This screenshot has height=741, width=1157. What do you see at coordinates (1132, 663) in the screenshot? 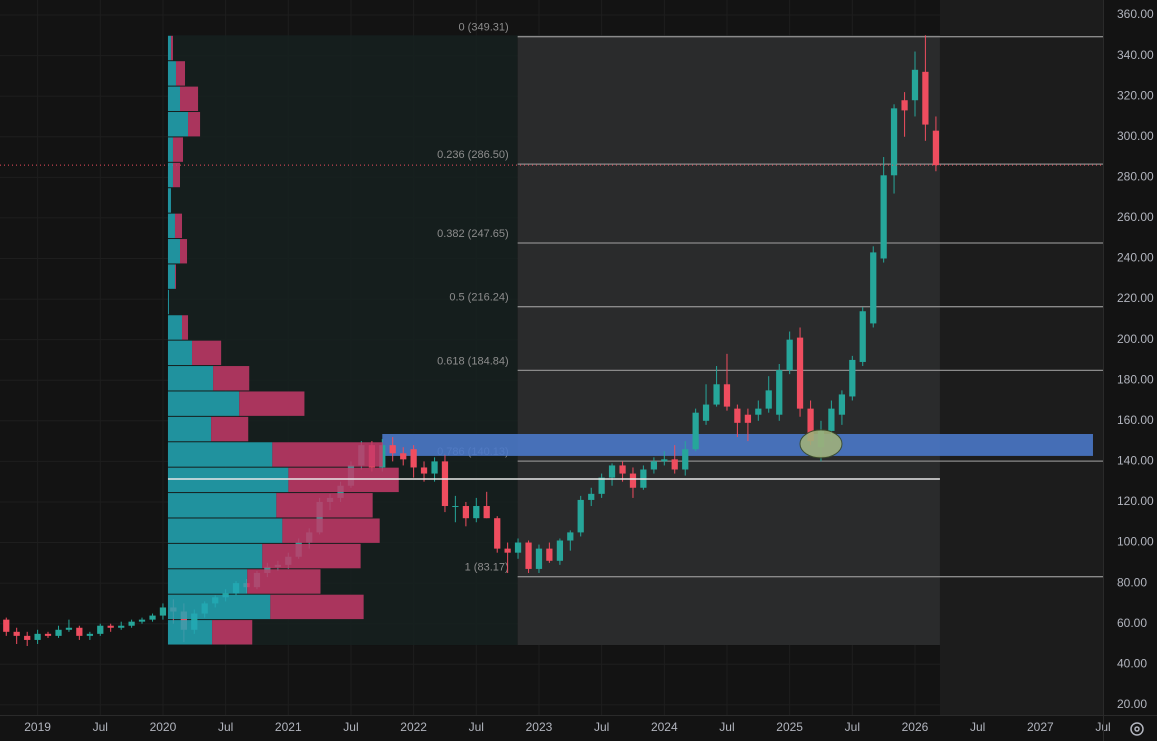
I see `y-tick-label: 40.00` at bounding box center [1132, 663].